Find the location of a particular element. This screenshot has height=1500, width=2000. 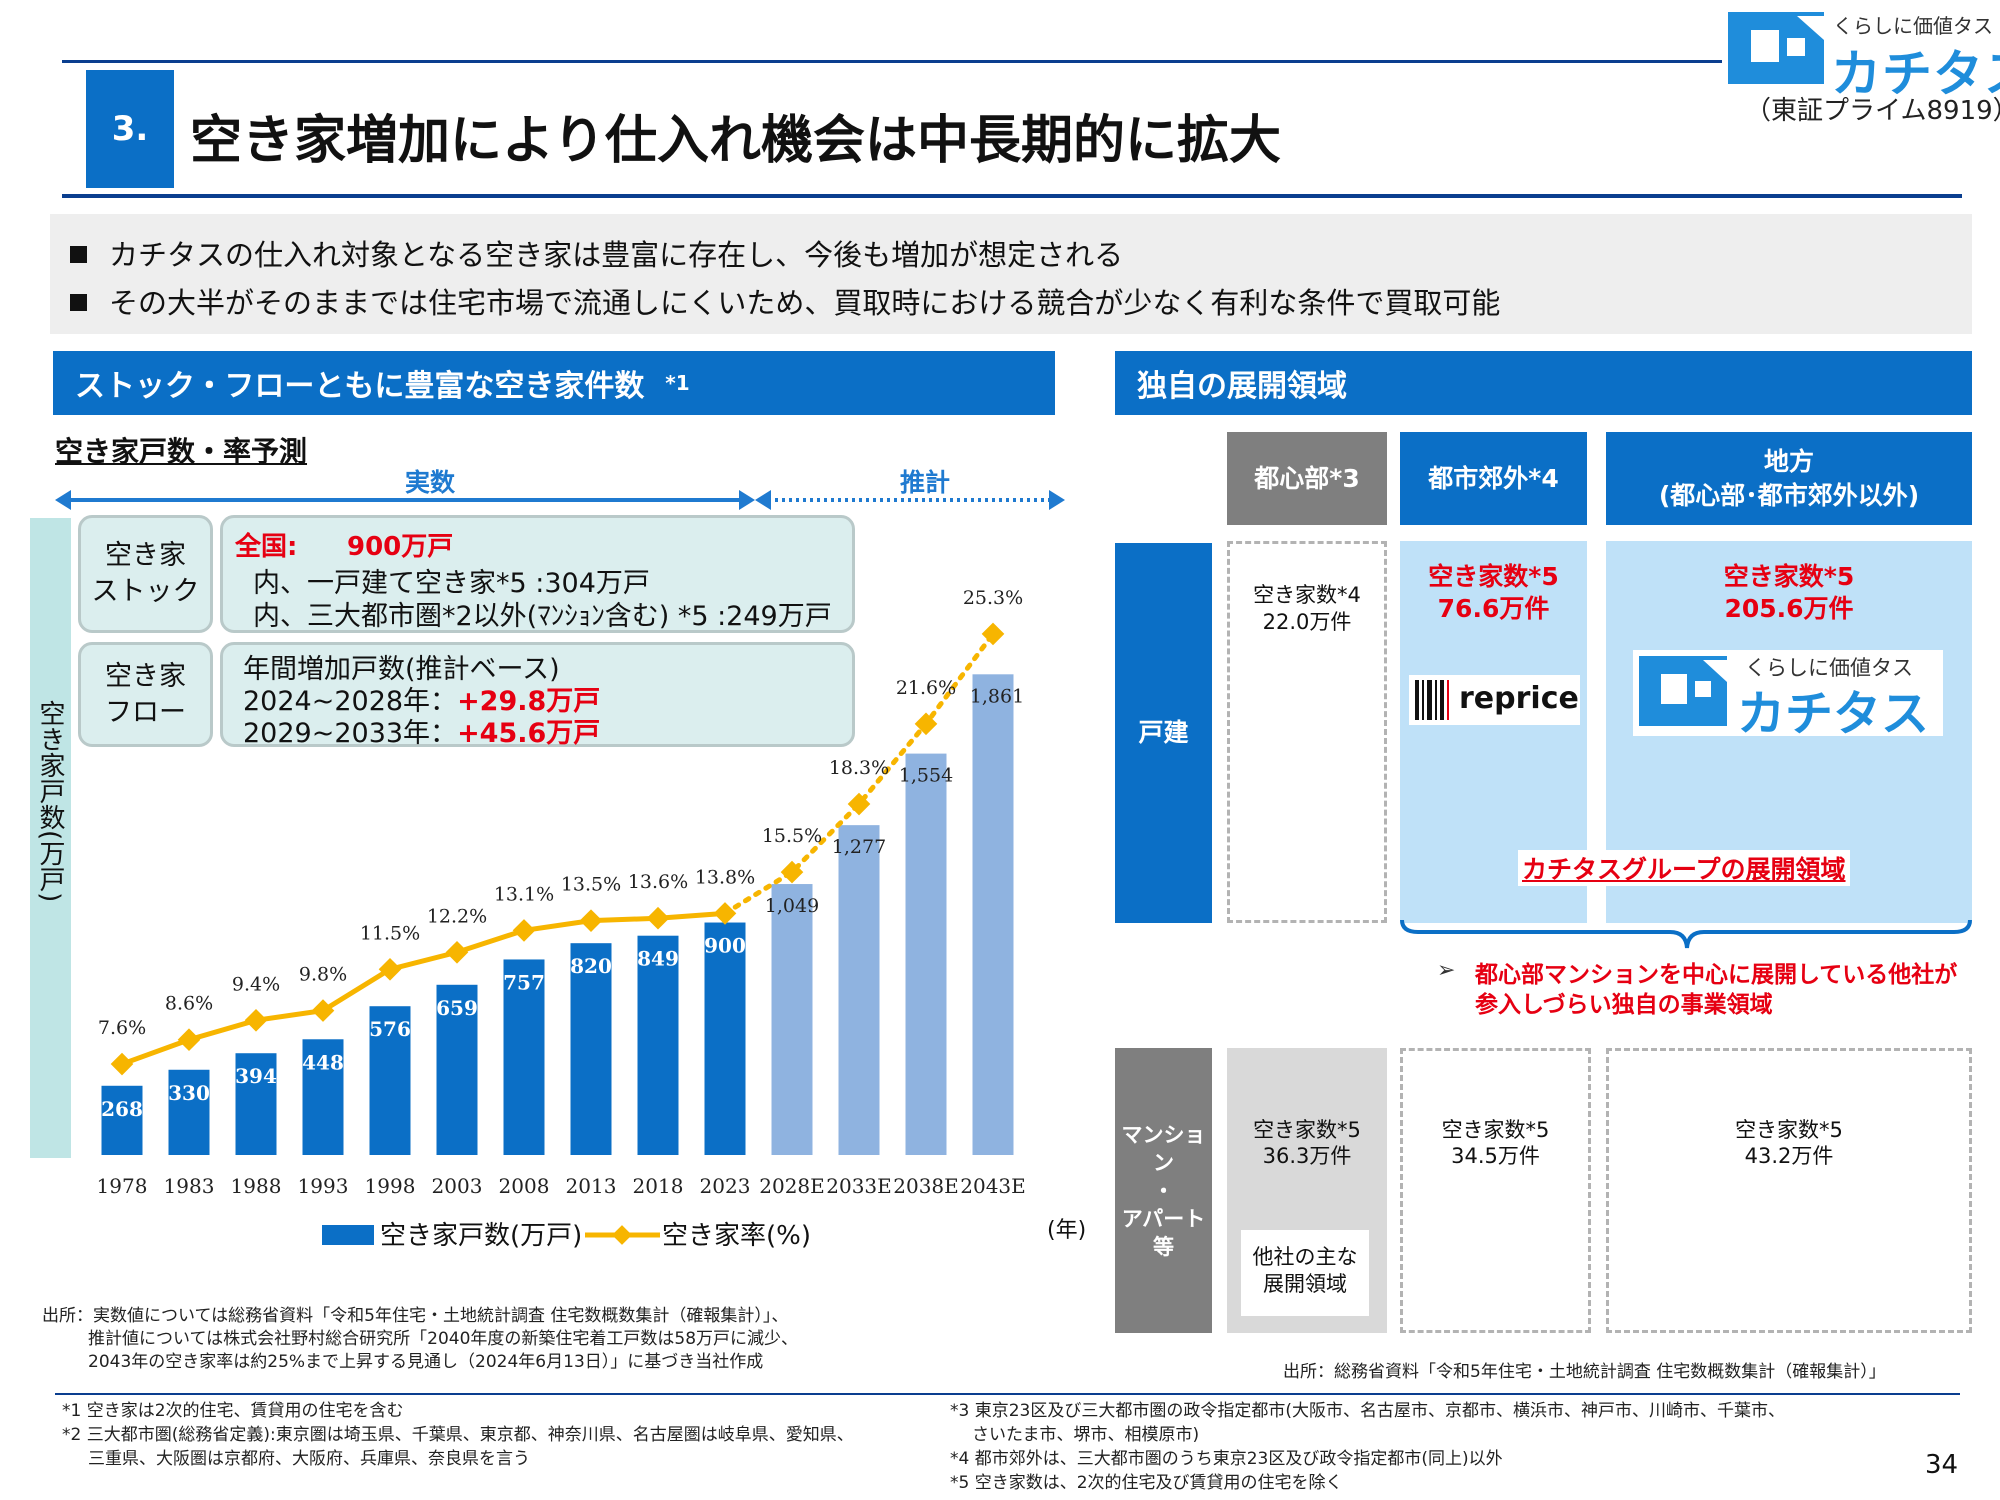

bar-value-label: 659 is located at coordinates (457, 1008).